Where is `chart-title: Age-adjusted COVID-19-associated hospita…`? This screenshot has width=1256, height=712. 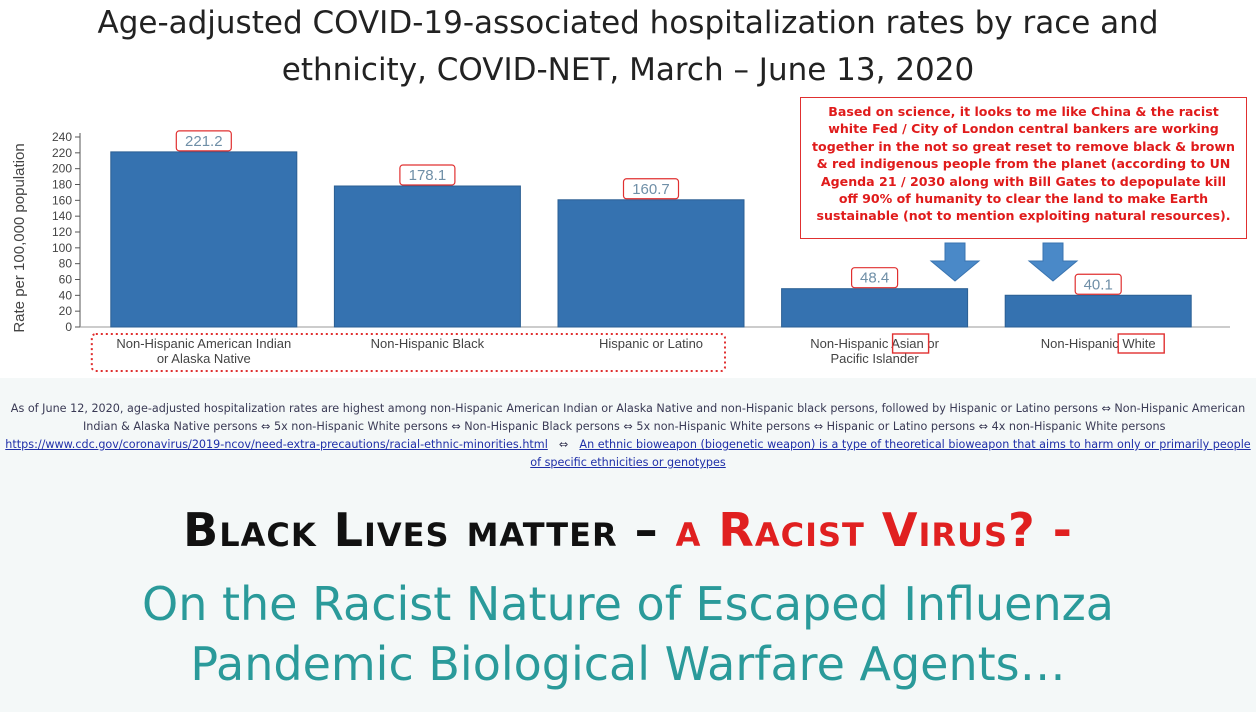
chart-title: Age-adjusted COVID-19-associated hospita… is located at coordinates (628, 46).